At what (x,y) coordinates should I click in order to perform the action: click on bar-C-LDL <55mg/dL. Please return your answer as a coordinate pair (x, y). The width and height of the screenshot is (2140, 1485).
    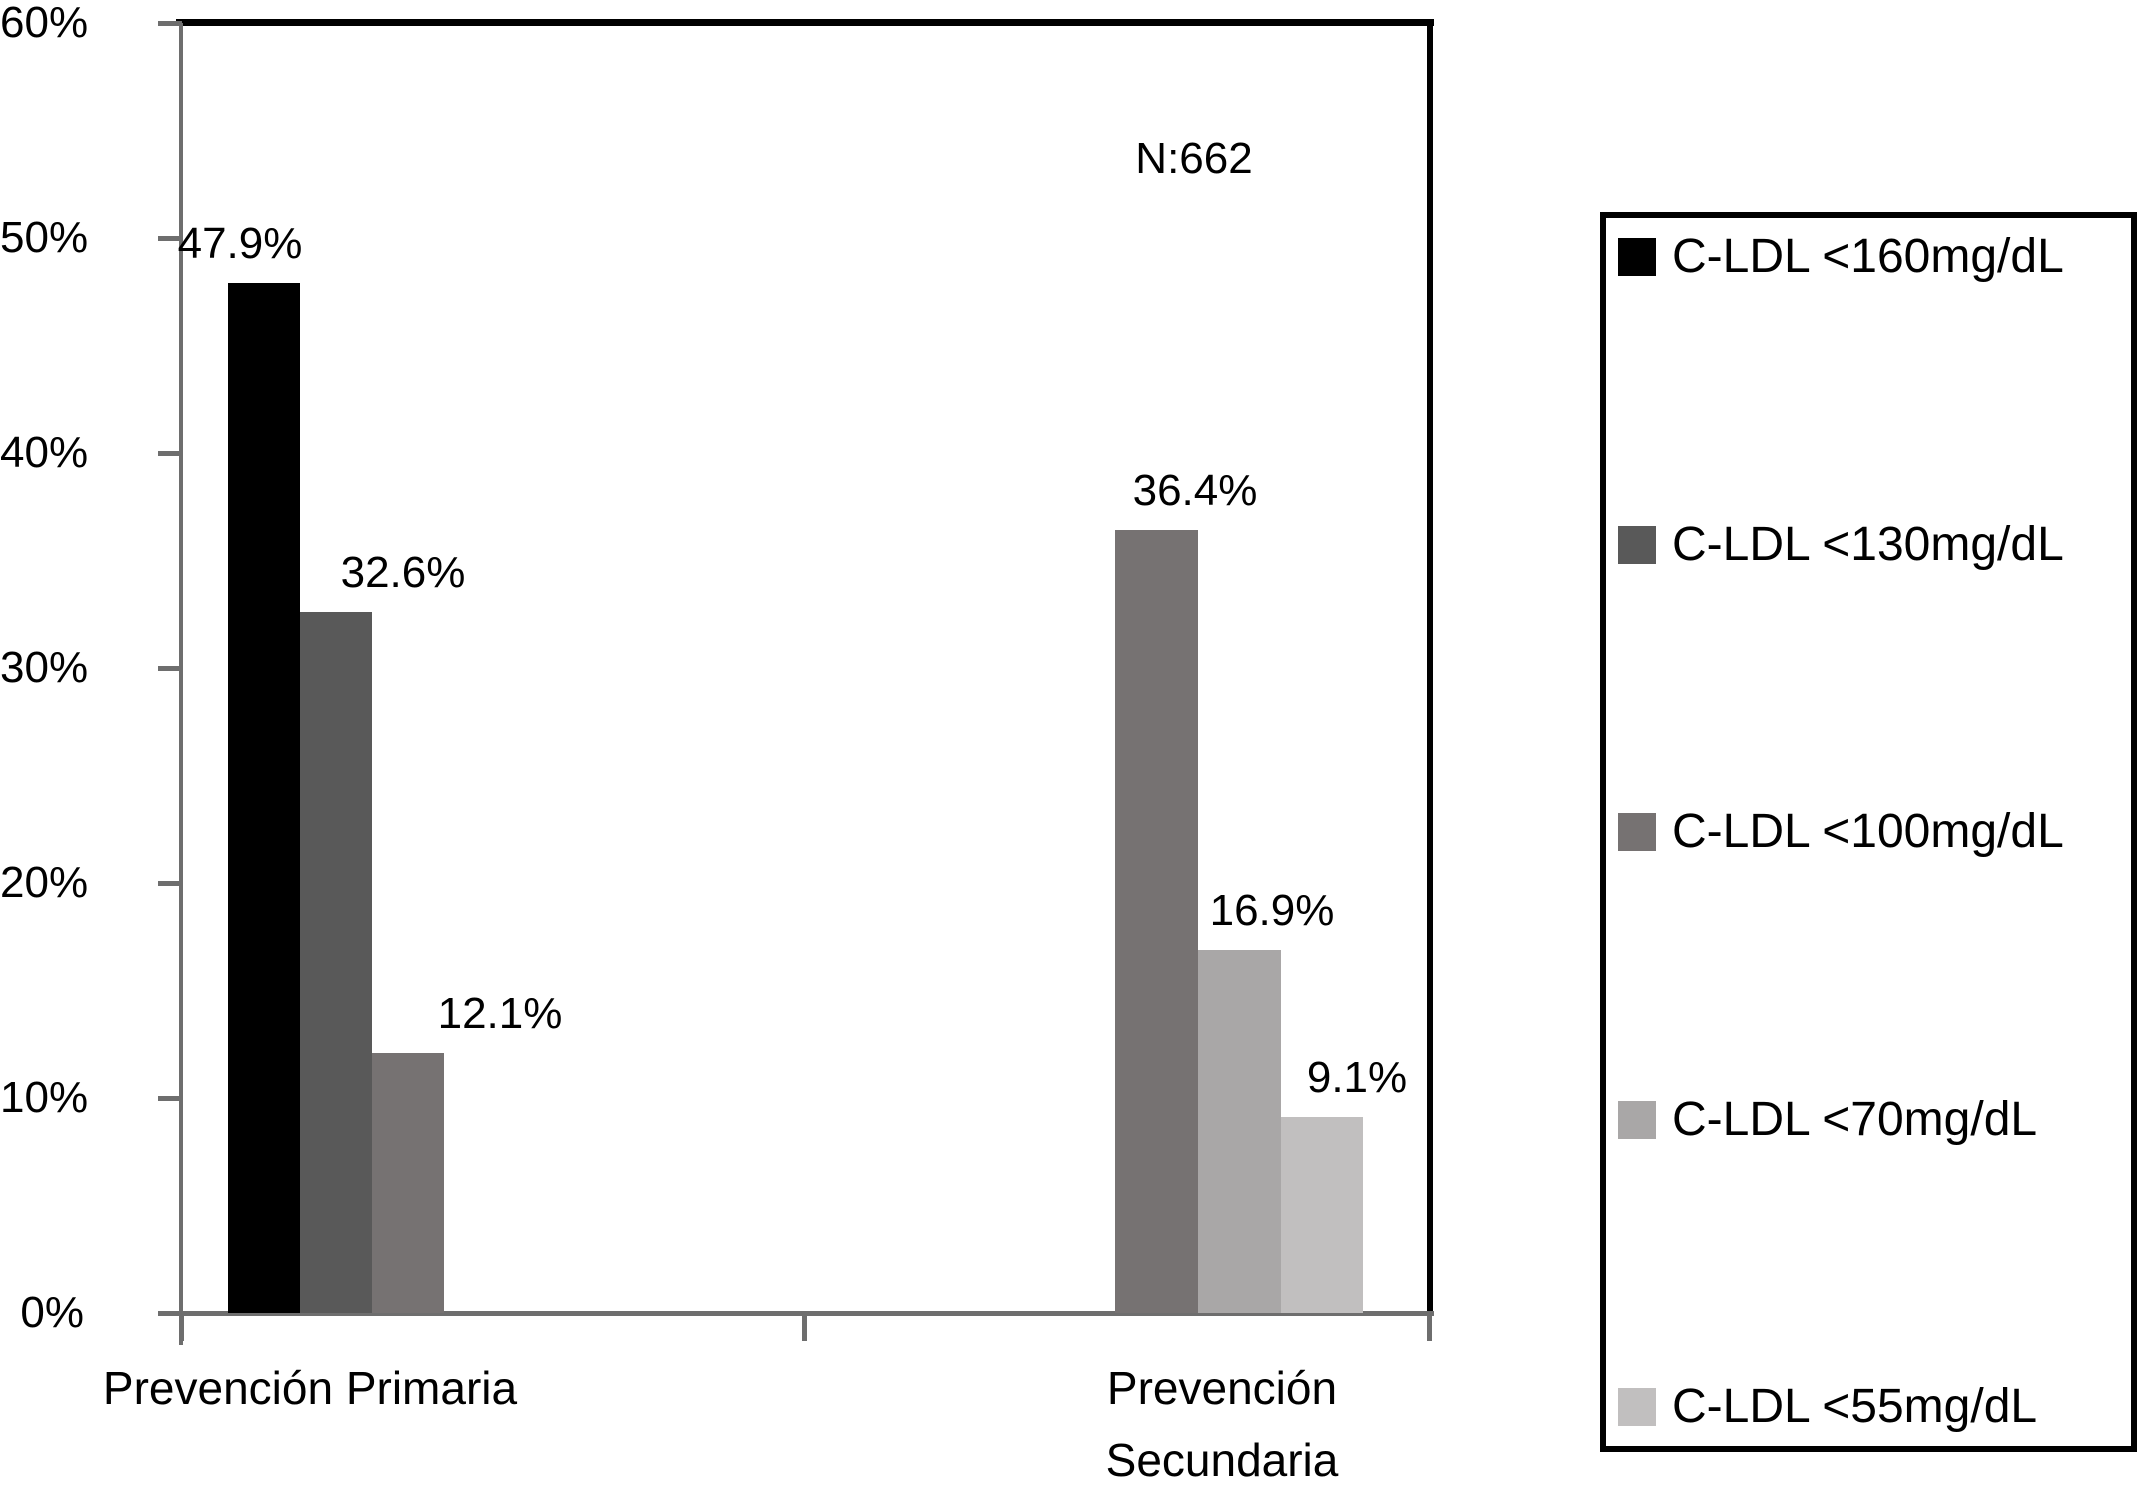
    Looking at the image, I should click on (1322, 1215).